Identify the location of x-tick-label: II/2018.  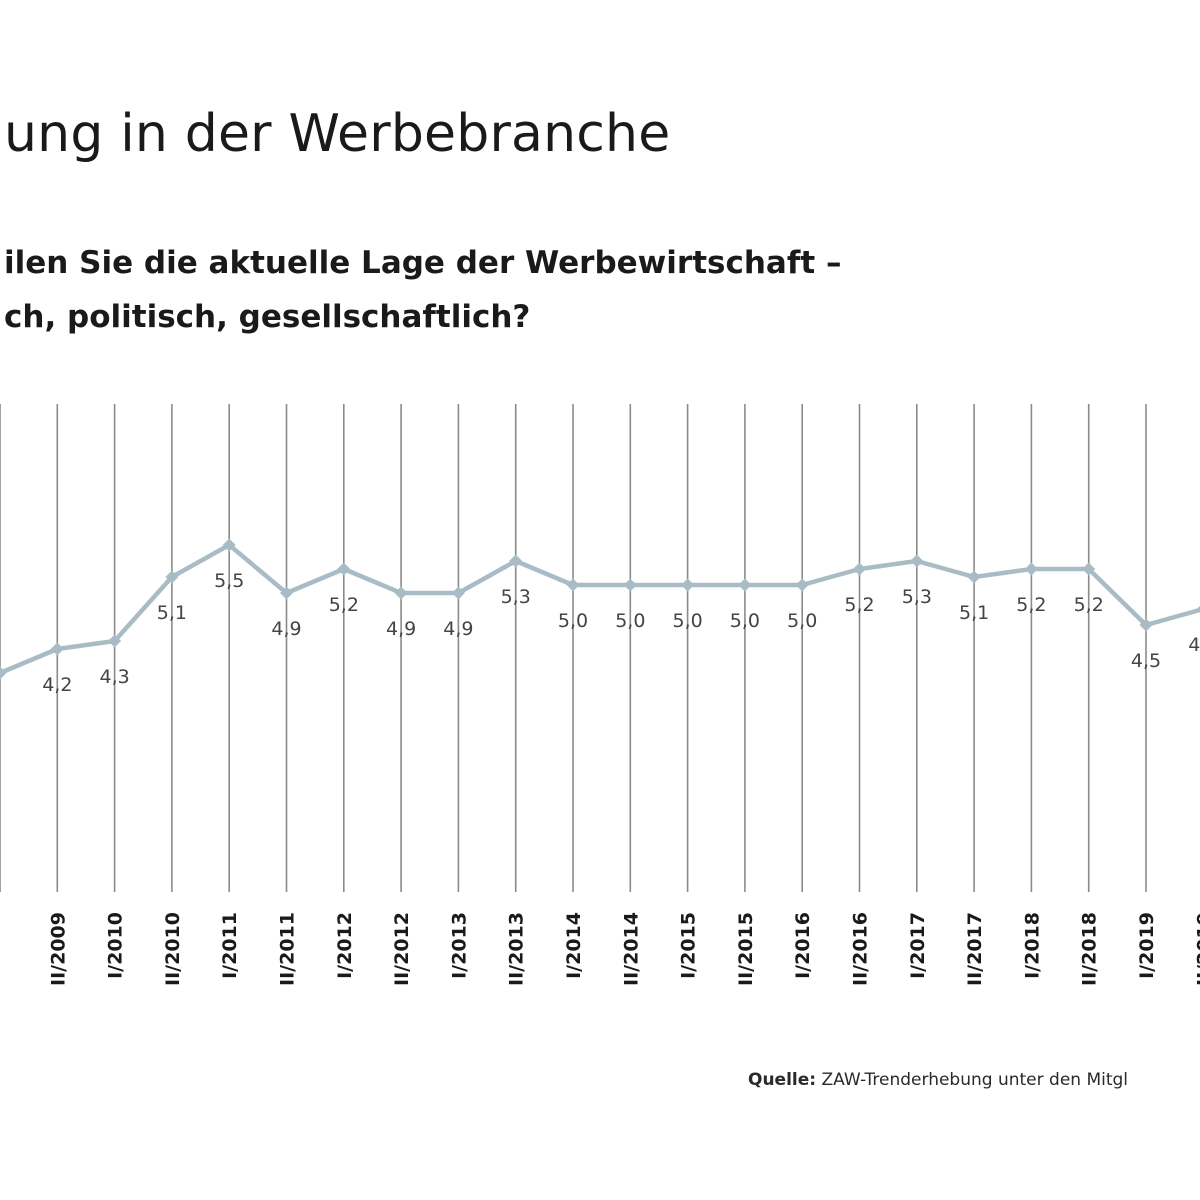
(1090, 949).